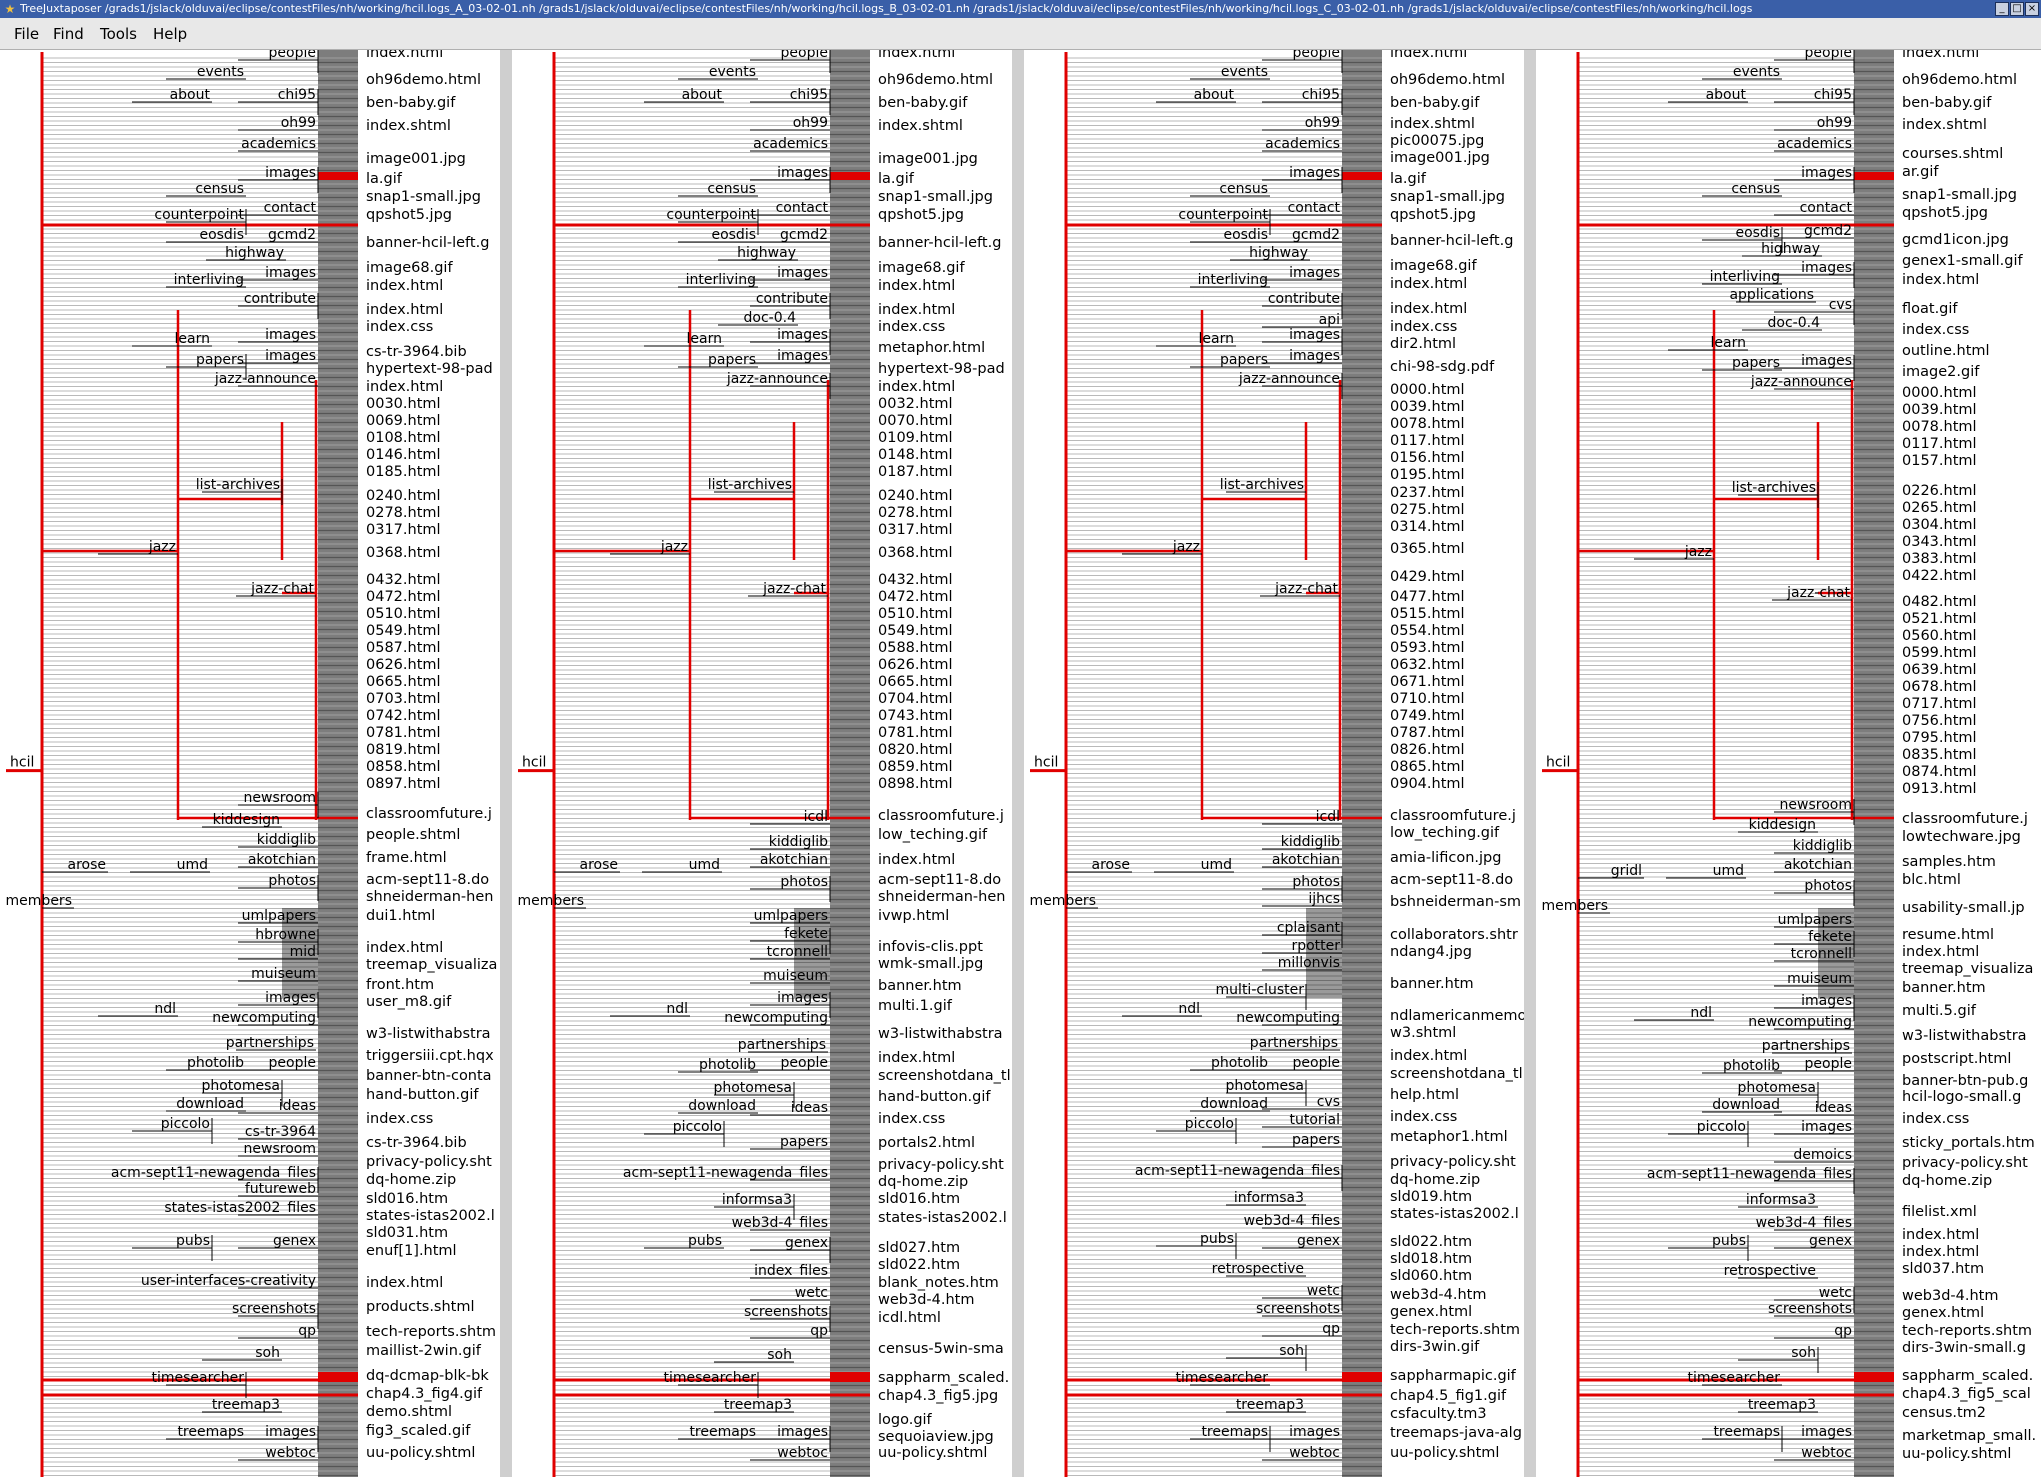  Describe the element at coordinates (1961, 1097) in the screenshot. I see `leaf-label: hcil-logo-small.g` at that location.